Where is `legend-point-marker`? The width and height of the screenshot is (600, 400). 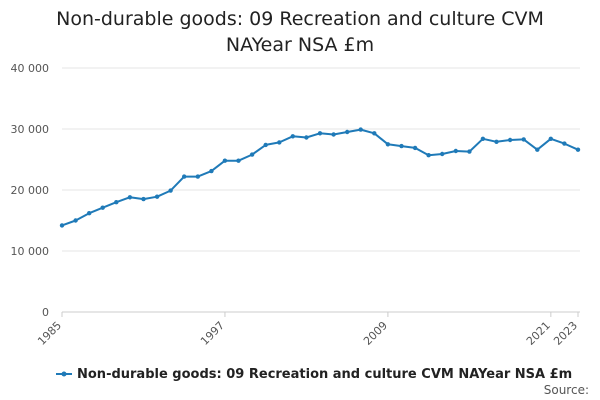 legend-point-marker is located at coordinates (64, 374).